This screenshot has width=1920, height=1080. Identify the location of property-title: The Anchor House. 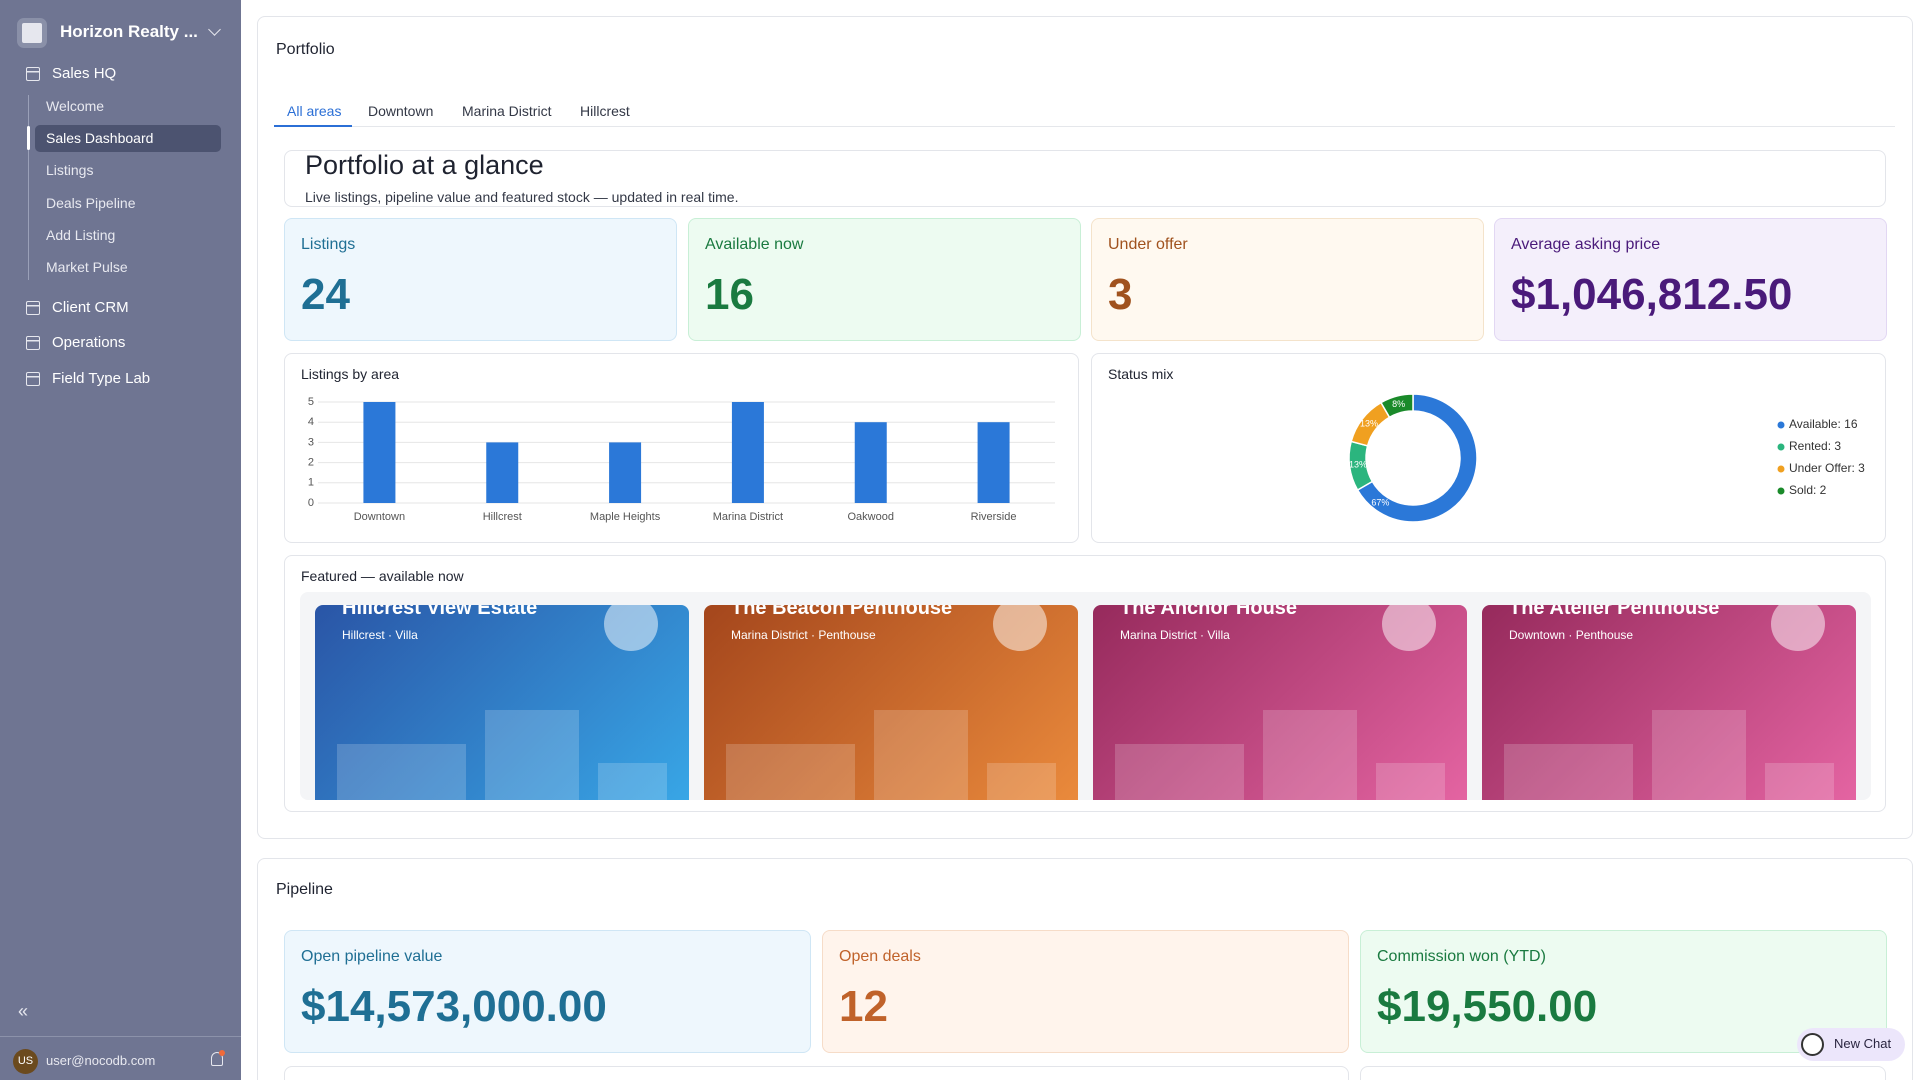
(1209, 612).